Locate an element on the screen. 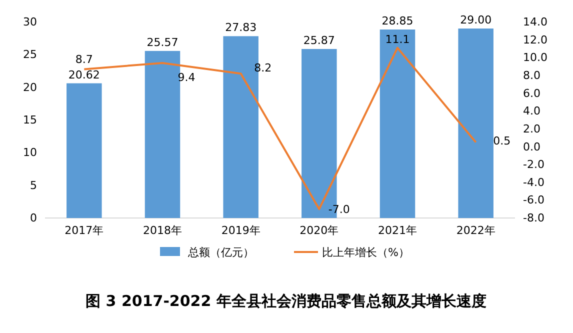 Image resolution: width=573 pixels, height=333 pixels. data-label: 25.87 is located at coordinates (319, 40).